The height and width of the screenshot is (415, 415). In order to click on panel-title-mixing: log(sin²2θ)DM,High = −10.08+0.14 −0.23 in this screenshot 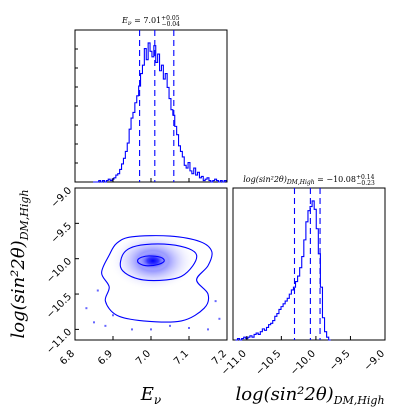, I will do `click(309, 180)`.